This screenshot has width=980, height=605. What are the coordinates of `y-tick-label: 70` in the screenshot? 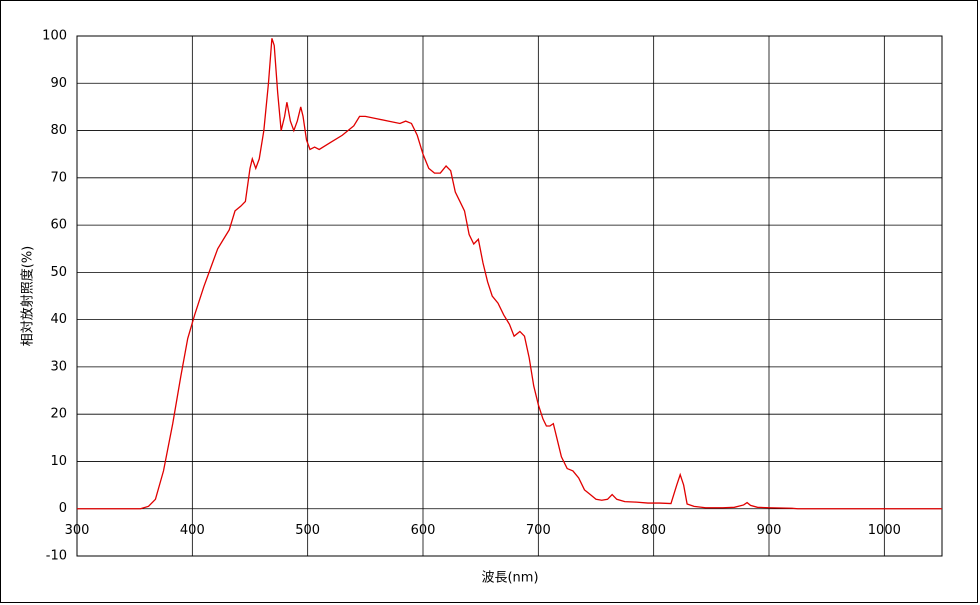 It's located at (58, 177).